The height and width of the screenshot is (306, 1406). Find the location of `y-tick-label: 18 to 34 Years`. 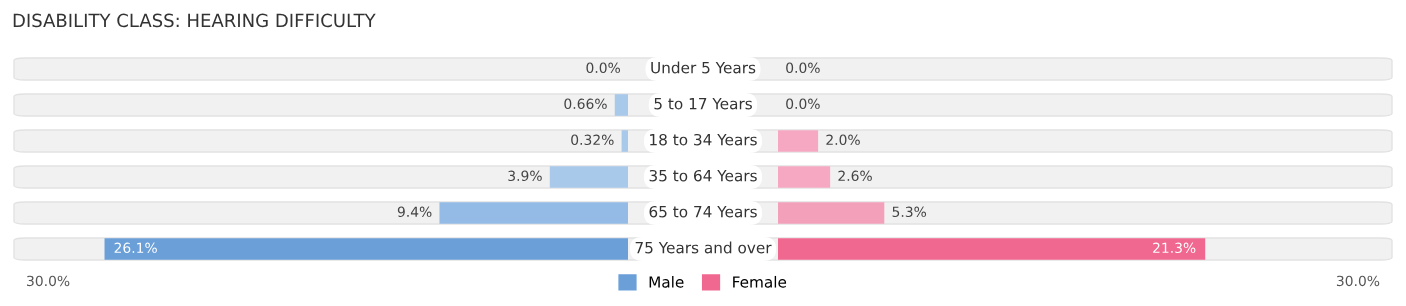

y-tick-label: 18 to 34 Years is located at coordinates (703, 139).